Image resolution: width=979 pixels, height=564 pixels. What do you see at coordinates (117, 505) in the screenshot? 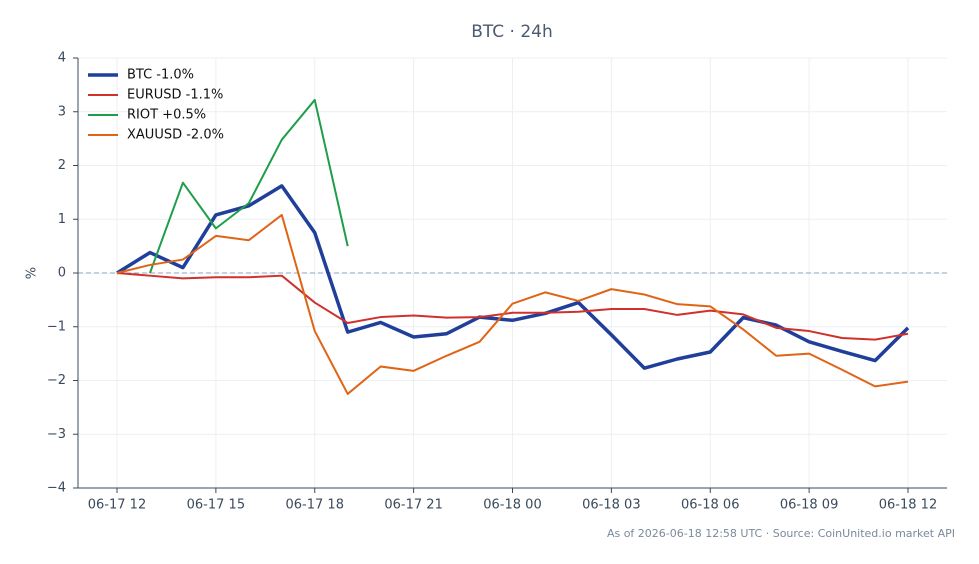
I see `x-tick-label: 06-17 12` at bounding box center [117, 505].